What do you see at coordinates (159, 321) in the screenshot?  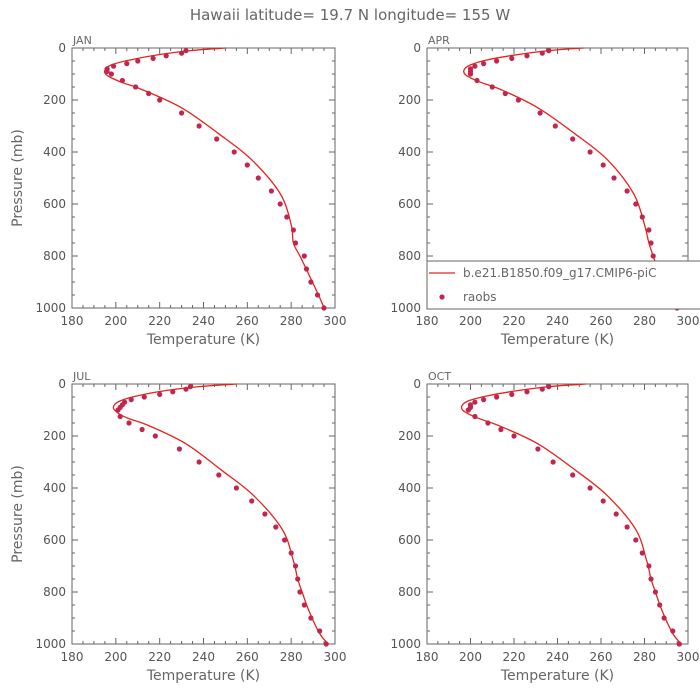 I see `x-tick-label: 220` at bounding box center [159, 321].